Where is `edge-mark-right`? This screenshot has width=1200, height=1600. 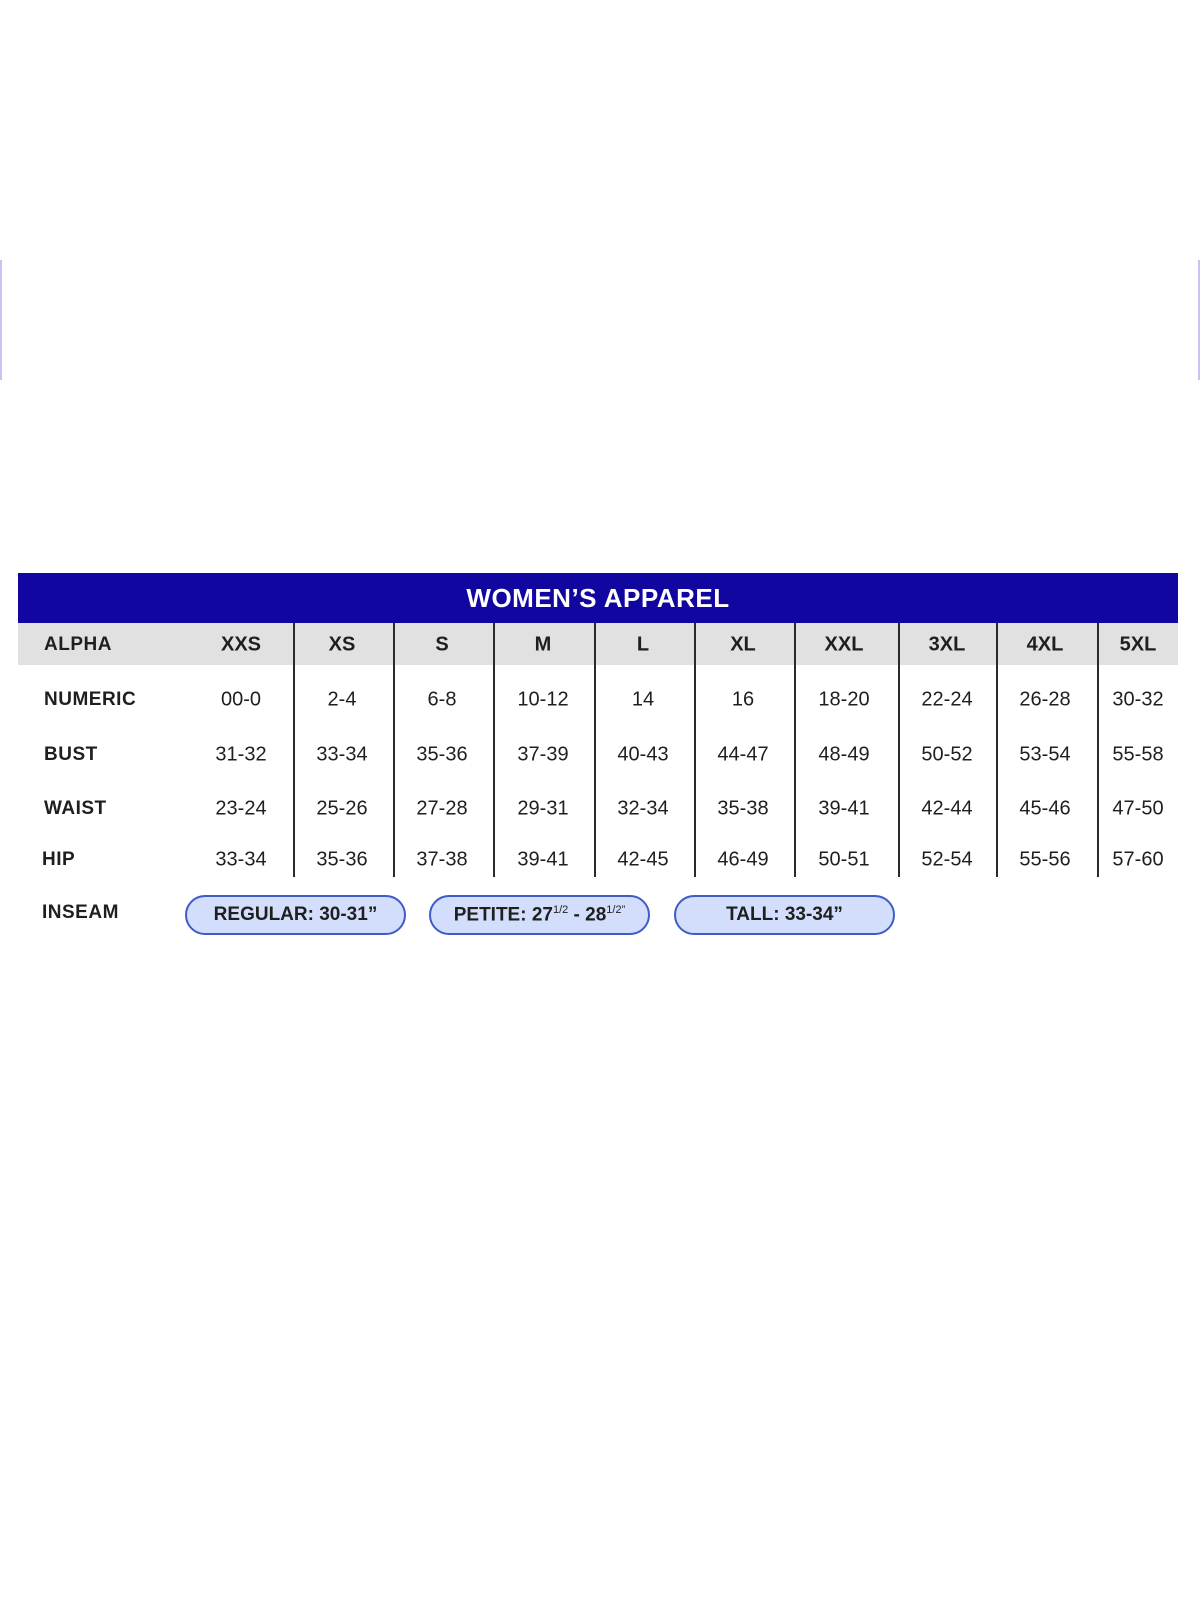 edge-mark-right is located at coordinates (1199, 320).